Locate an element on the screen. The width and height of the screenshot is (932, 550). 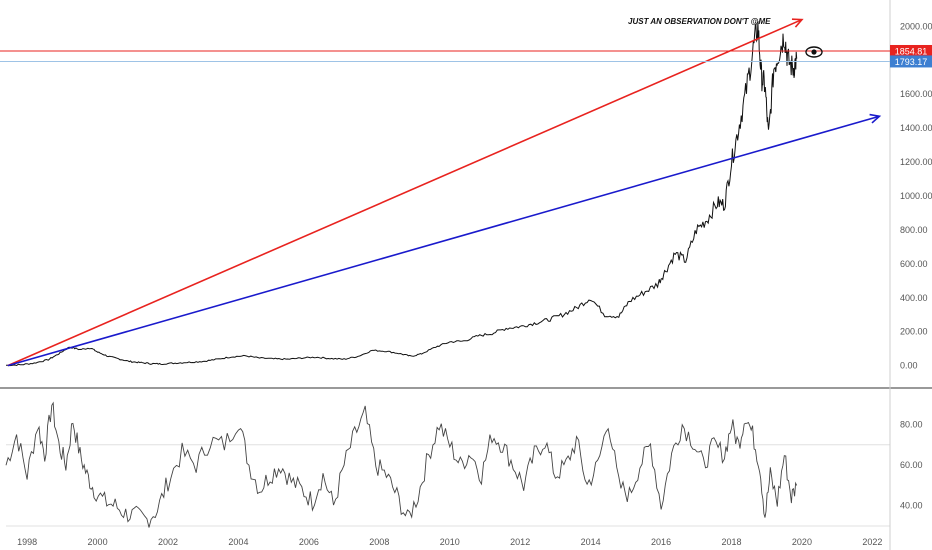
annotation-text: JUST AN OBSERVATION DON'T @ME is located at coordinates (699, 21).